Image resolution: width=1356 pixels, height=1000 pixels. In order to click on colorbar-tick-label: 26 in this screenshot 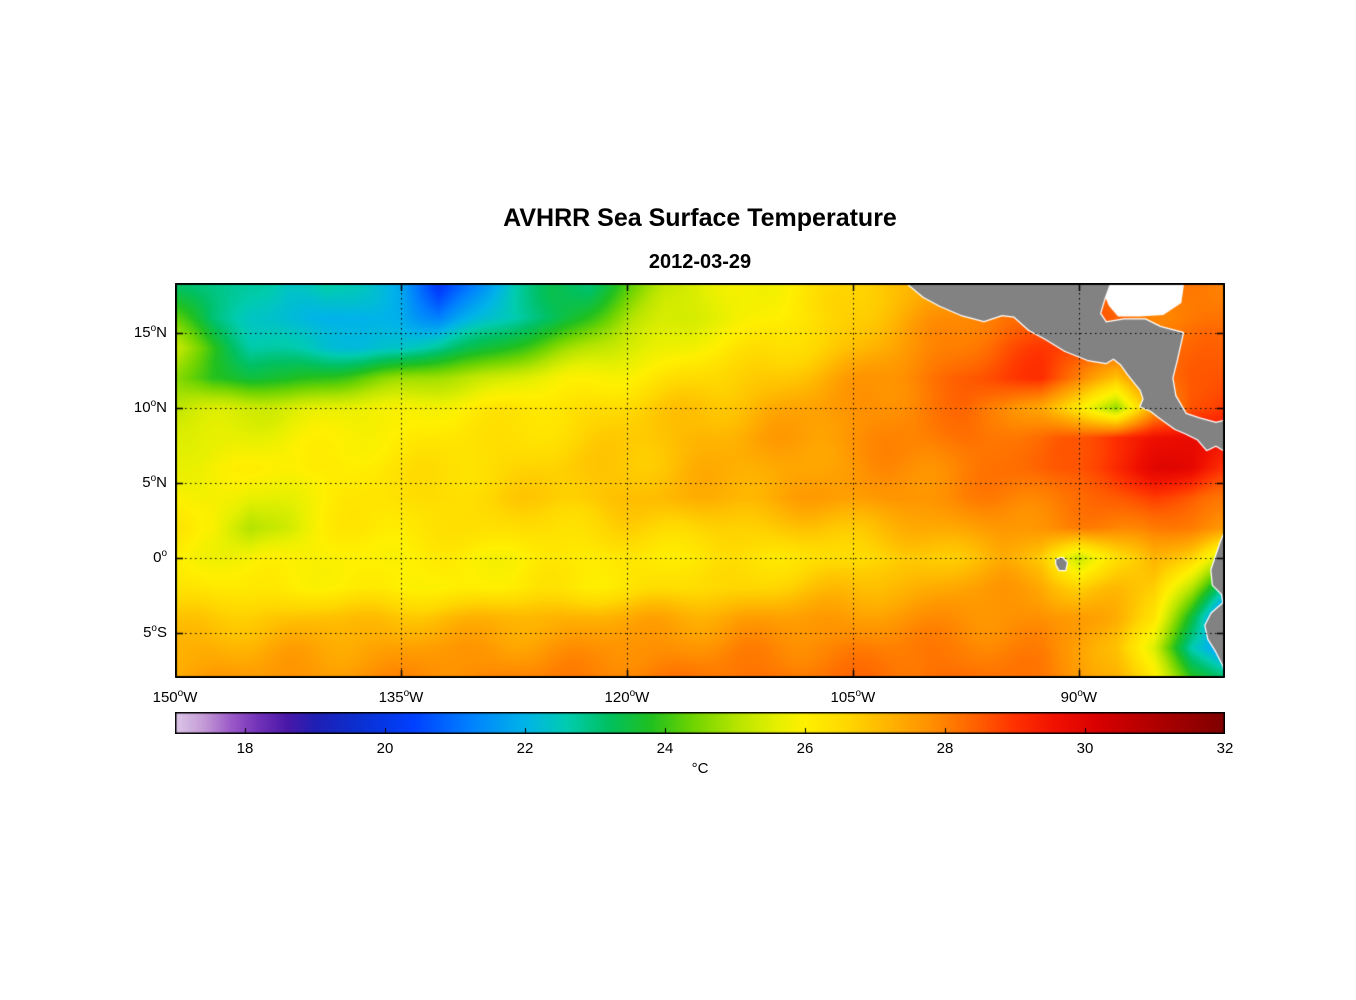, I will do `click(805, 748)`.